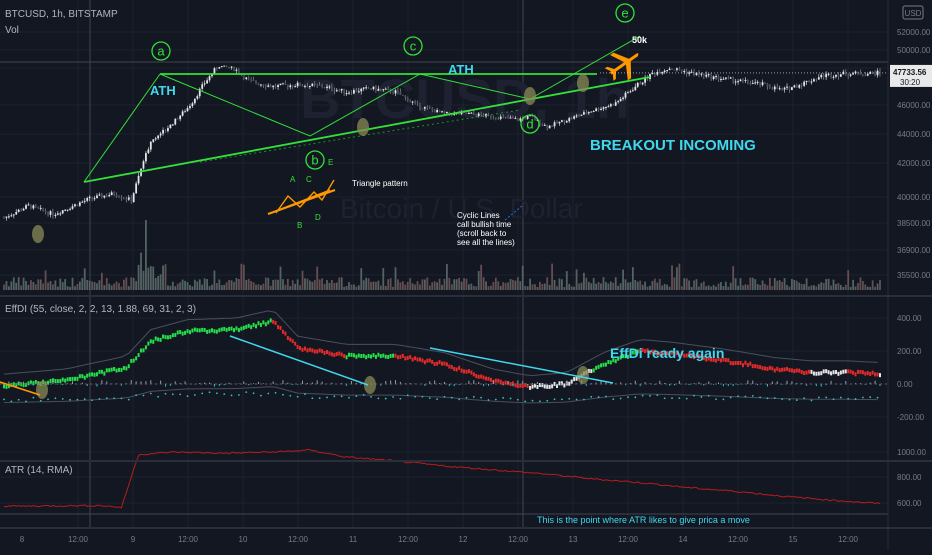 This screenshot has height=555, width=932. What do you see at coordinates (914, 197) in the screenshot?
I see `price-tick-label: 40000.00` at bounding box center [914, 197].